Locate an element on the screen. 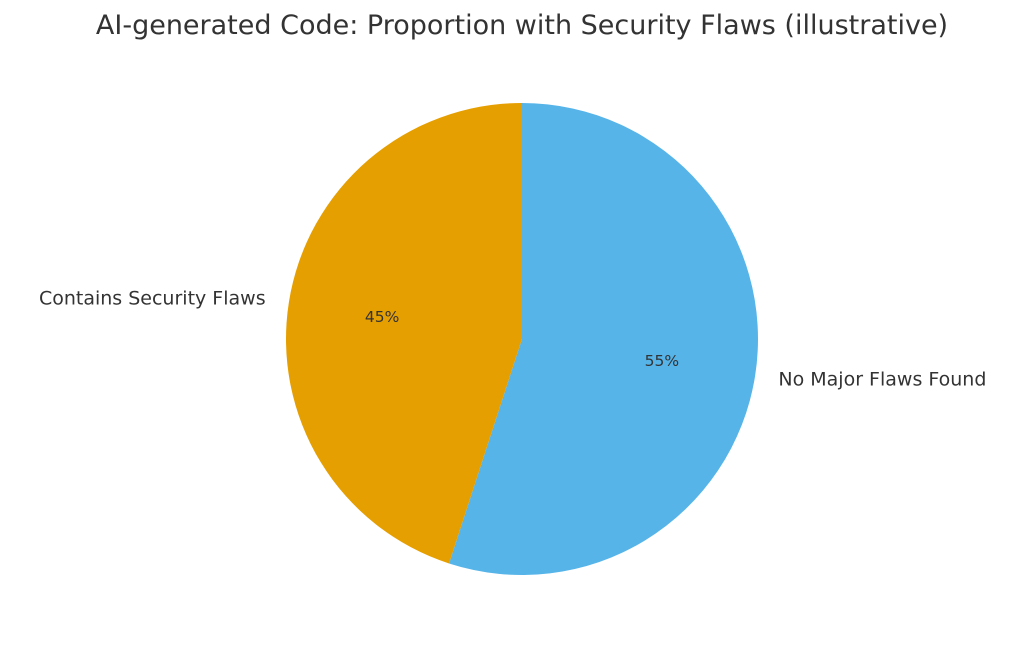 This screenshot has width=1024, height=647. slice-percent-no-major-flaws-found: 55% is located at coordinates (662, 361).